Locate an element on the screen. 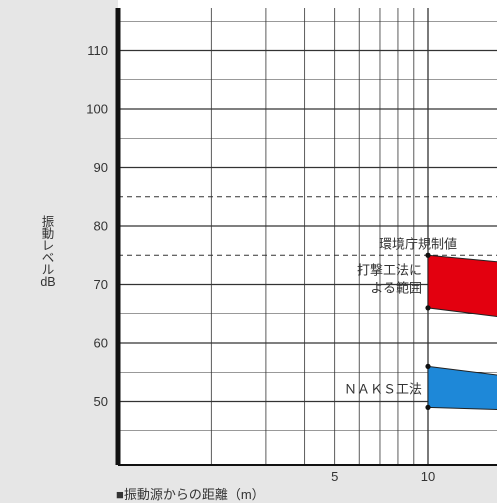  x-axis-label: ■振動源からの距離（m） is located at coordinates (190, 494).